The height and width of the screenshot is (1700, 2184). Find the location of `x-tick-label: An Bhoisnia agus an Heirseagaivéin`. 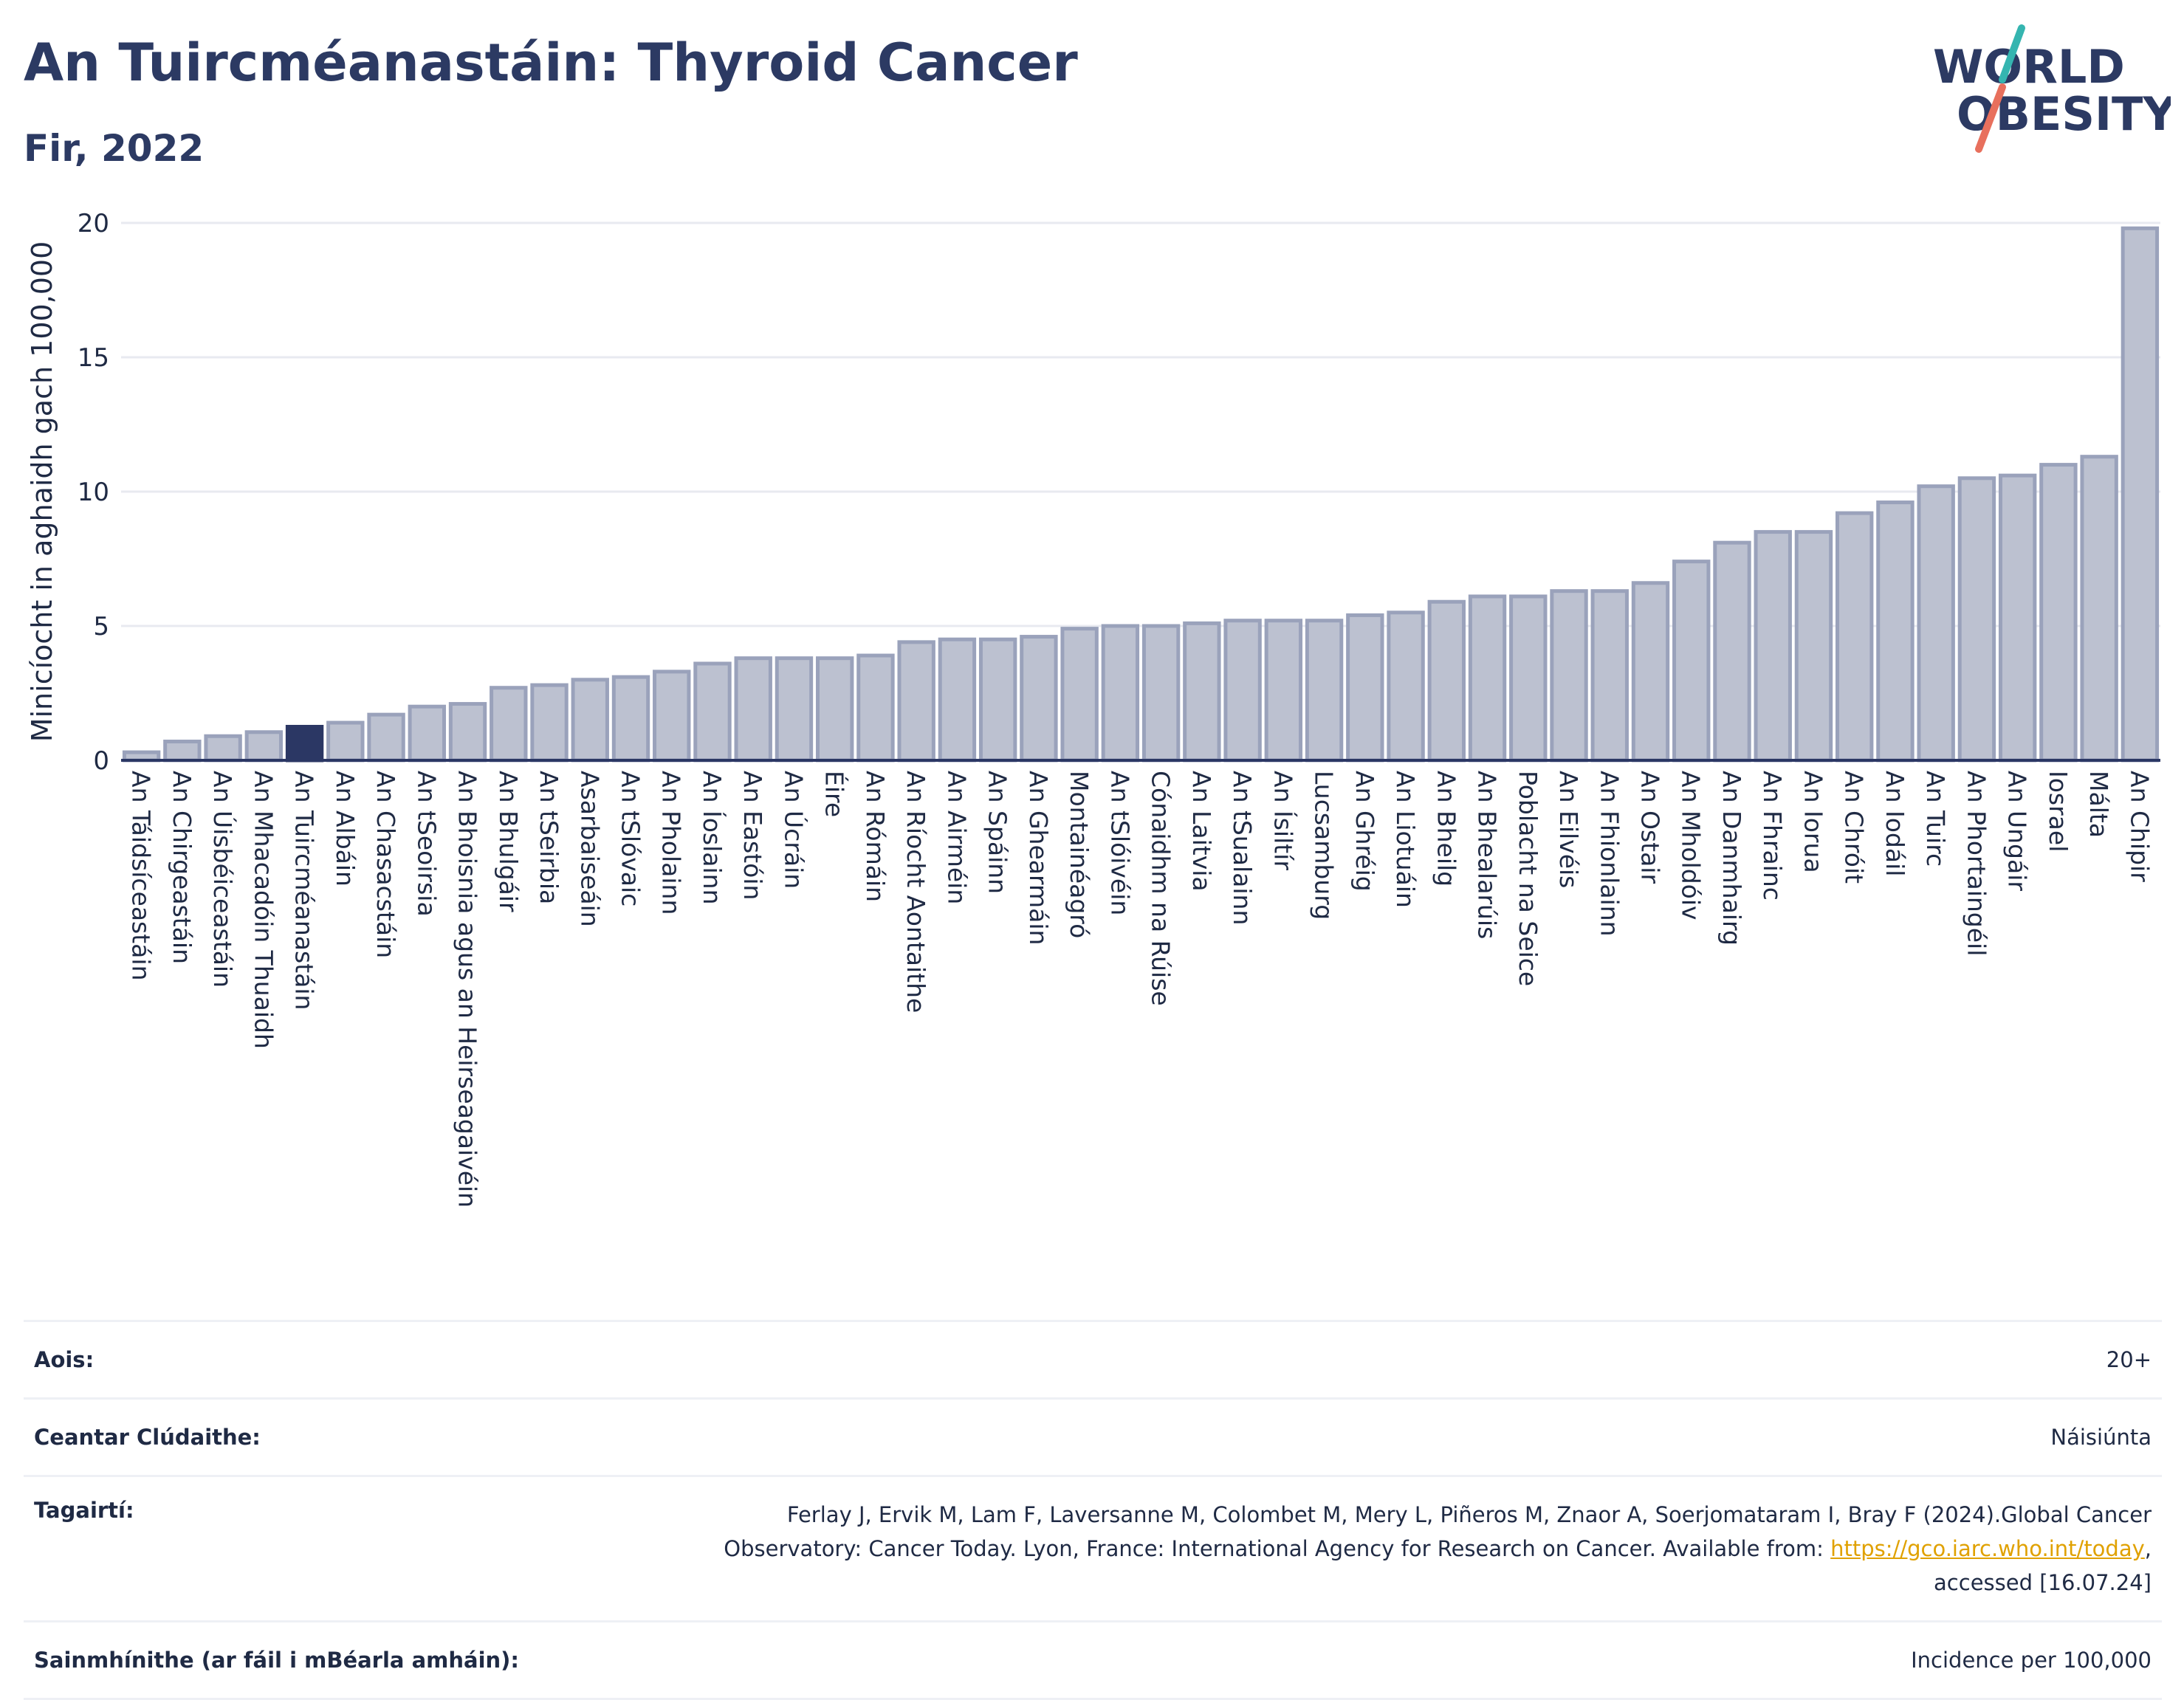

x-tick-label: An Bhoisnia agus an Heirseagaivéin is located at coordinates (467, 989).